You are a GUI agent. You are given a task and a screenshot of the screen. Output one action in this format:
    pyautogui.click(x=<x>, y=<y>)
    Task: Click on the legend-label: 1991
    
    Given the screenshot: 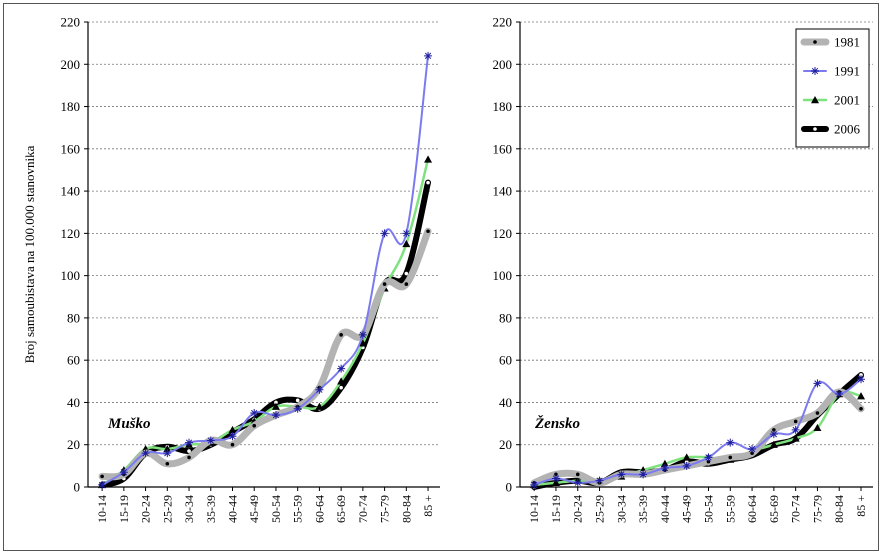 What is the action you would take?
    pyautogui.click(x=847, y=71)
    